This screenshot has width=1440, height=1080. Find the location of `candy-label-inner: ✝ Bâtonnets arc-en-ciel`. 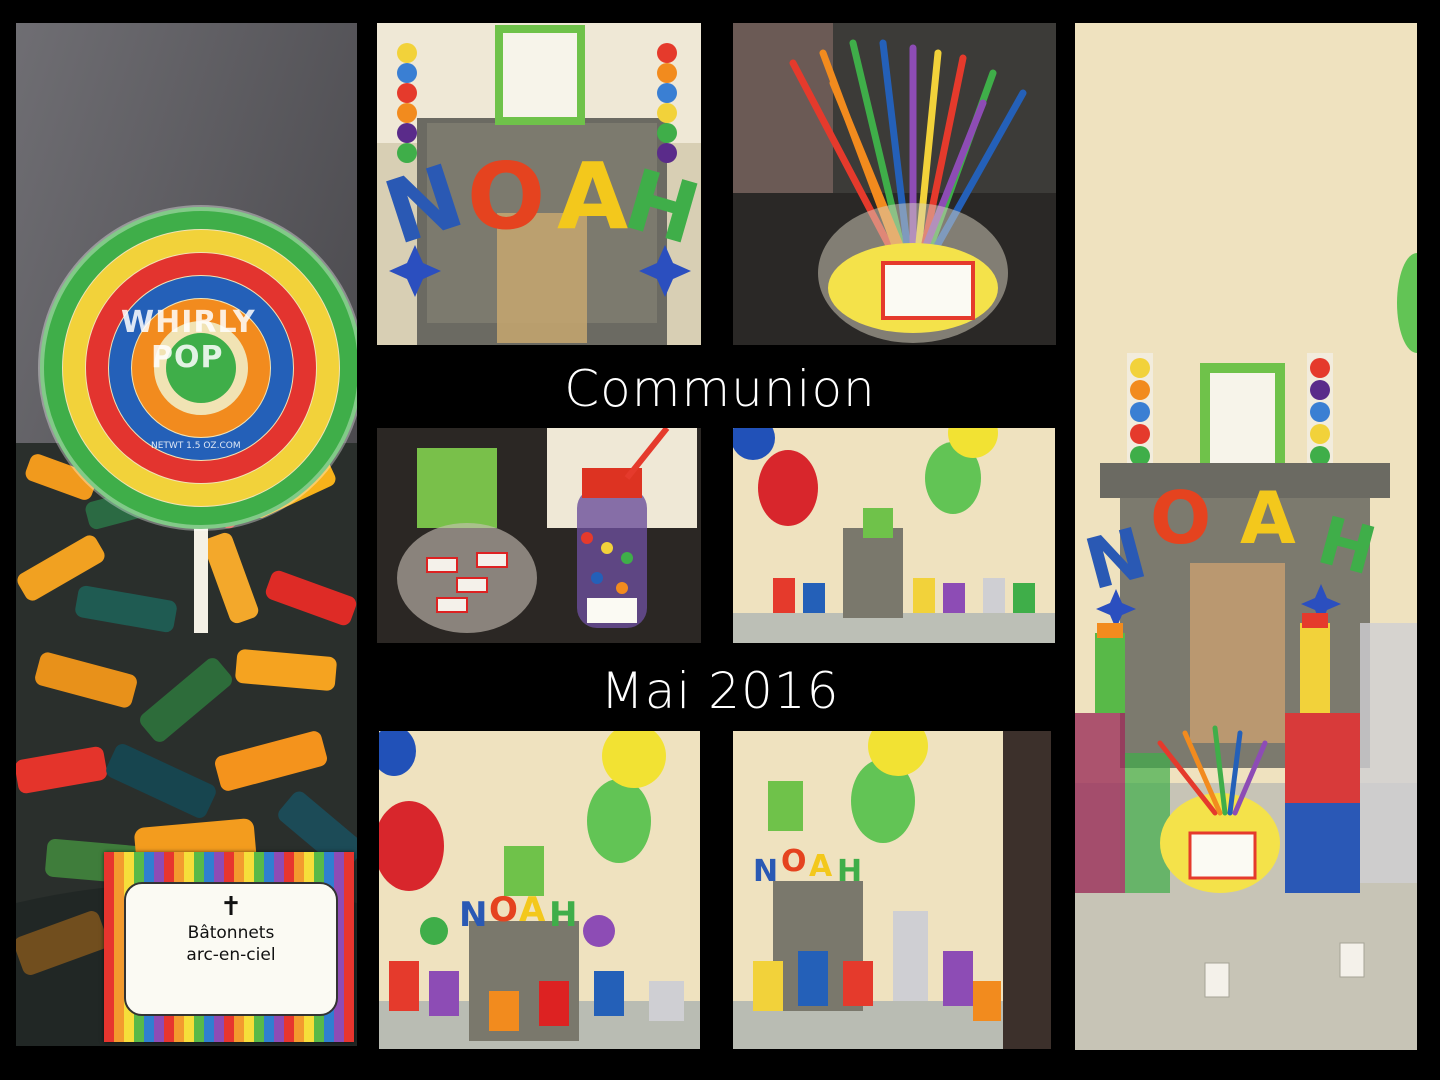

candy-label-inner: ✝ Bâtonnets arc-en-ciel is located at coordinates (231, 949).